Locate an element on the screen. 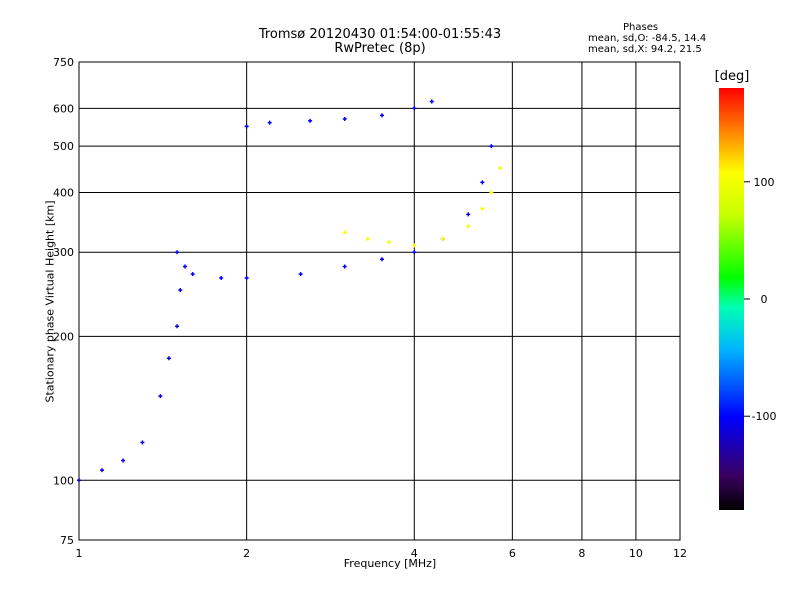 The width and height of the screenshot is (800, 600). colorbar-tick-label: -100 is located at coordinates (764, 416).